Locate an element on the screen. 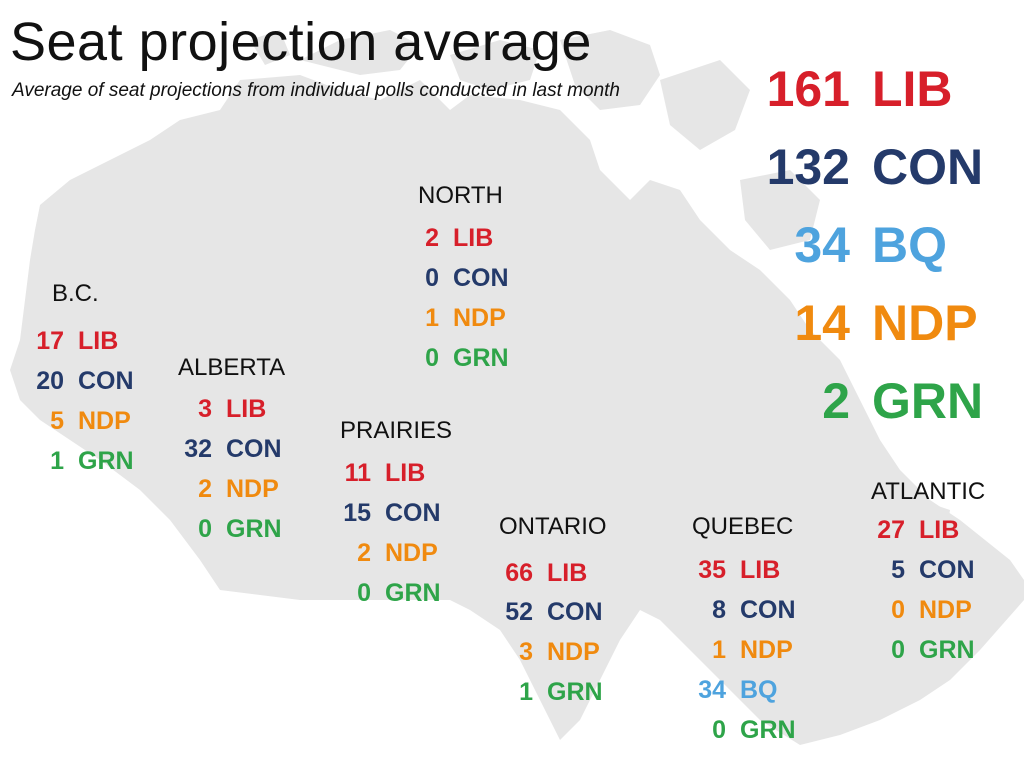  region-label: ALBERTA is located at coordinates (232, 367).